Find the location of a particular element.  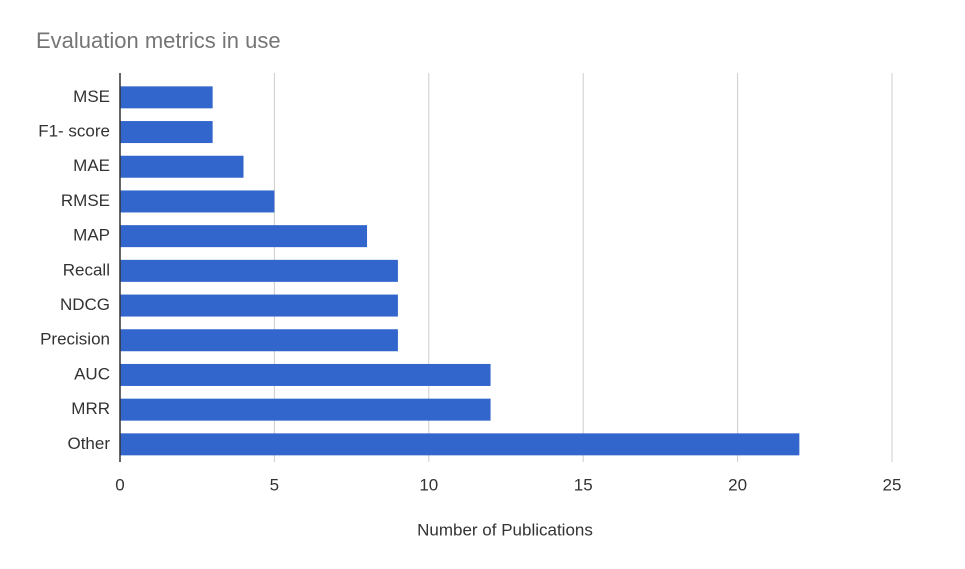

y-tick-label: F1- score is located at coordinates (74, 131).